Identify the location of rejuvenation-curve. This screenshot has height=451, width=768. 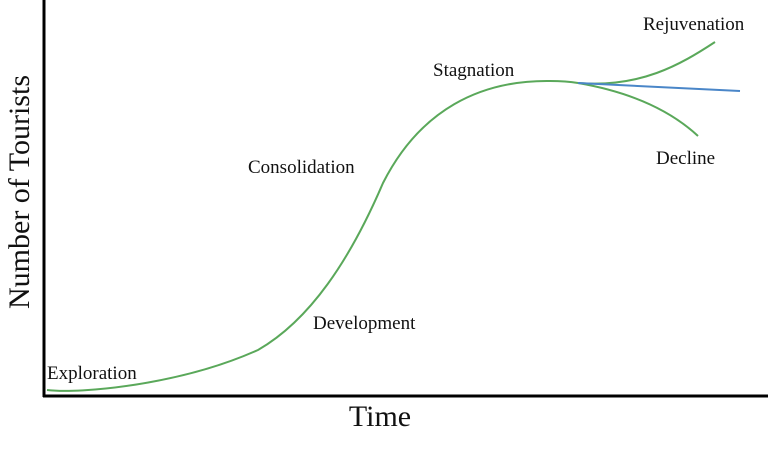
(646, 63).